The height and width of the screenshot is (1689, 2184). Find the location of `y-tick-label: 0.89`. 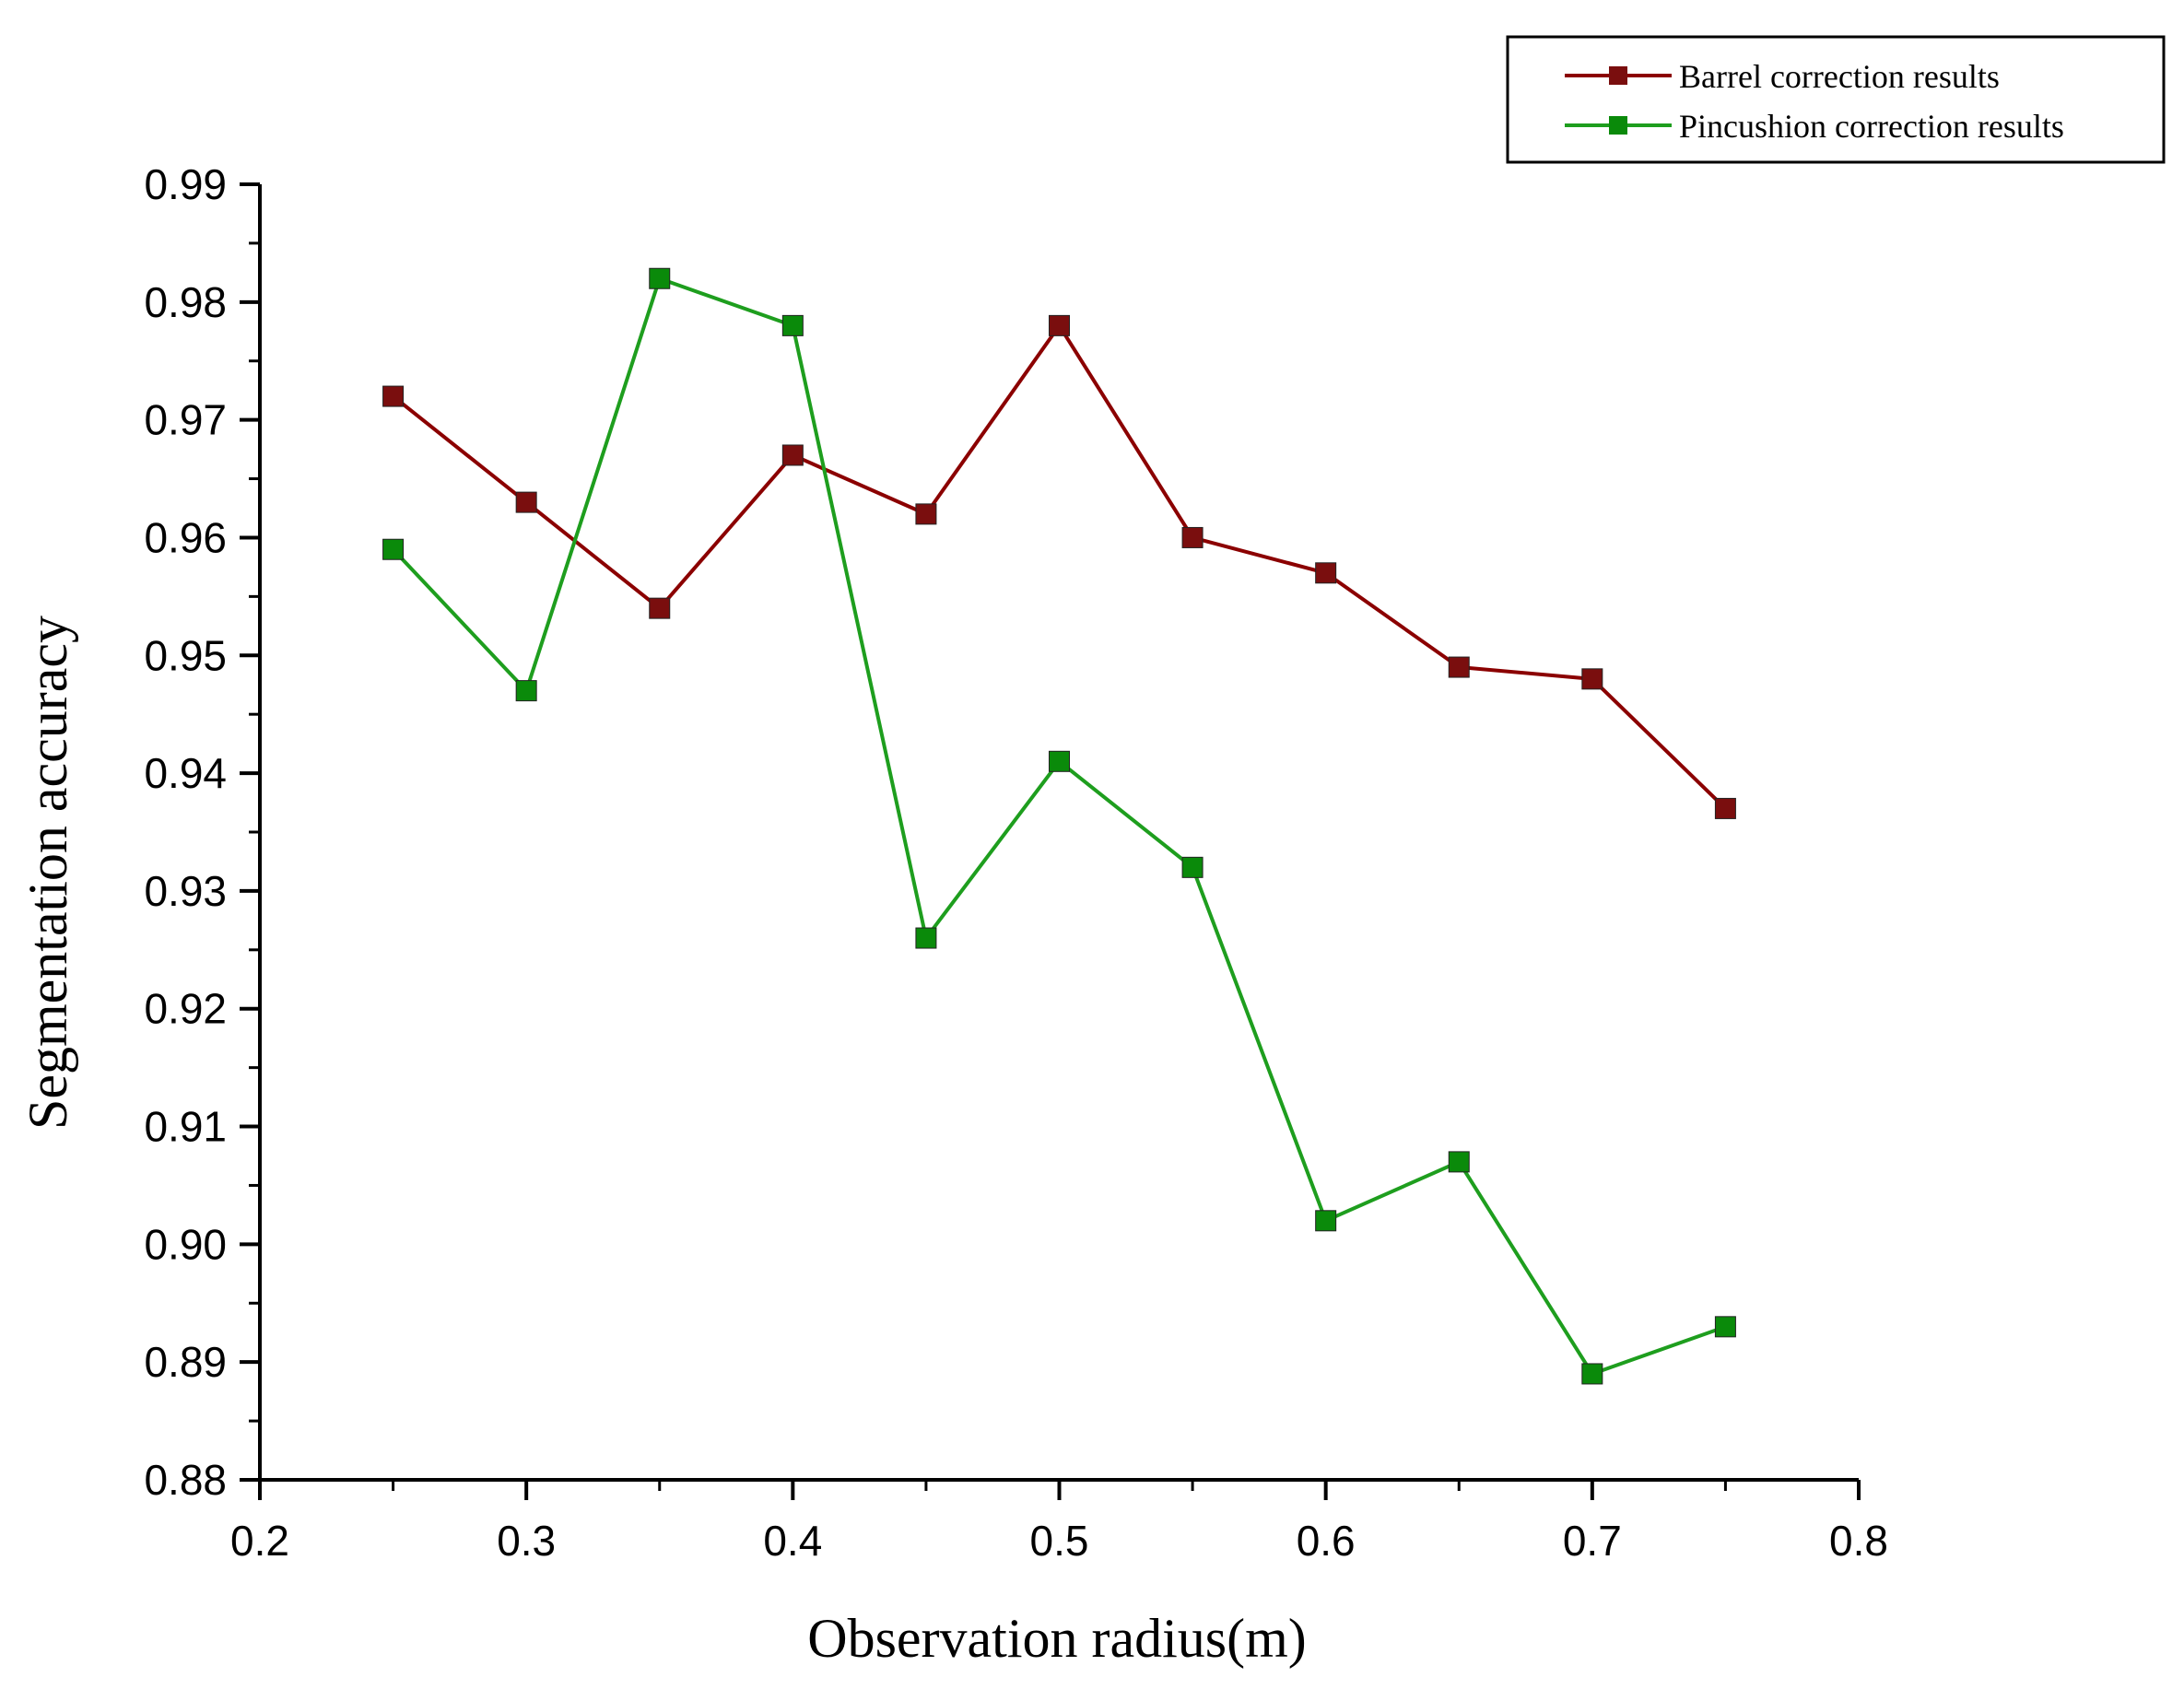

y-tick-label: 0.89 is located at coordinates (185, 1362).